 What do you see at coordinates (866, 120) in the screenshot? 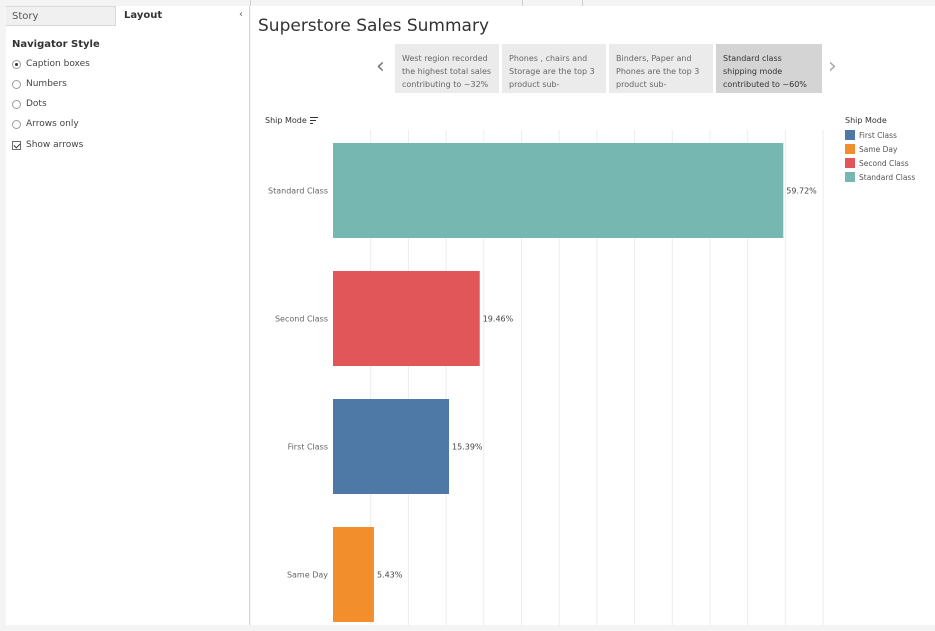
I see `legend-title: Ship Mode` at bounding box center [866, 120].